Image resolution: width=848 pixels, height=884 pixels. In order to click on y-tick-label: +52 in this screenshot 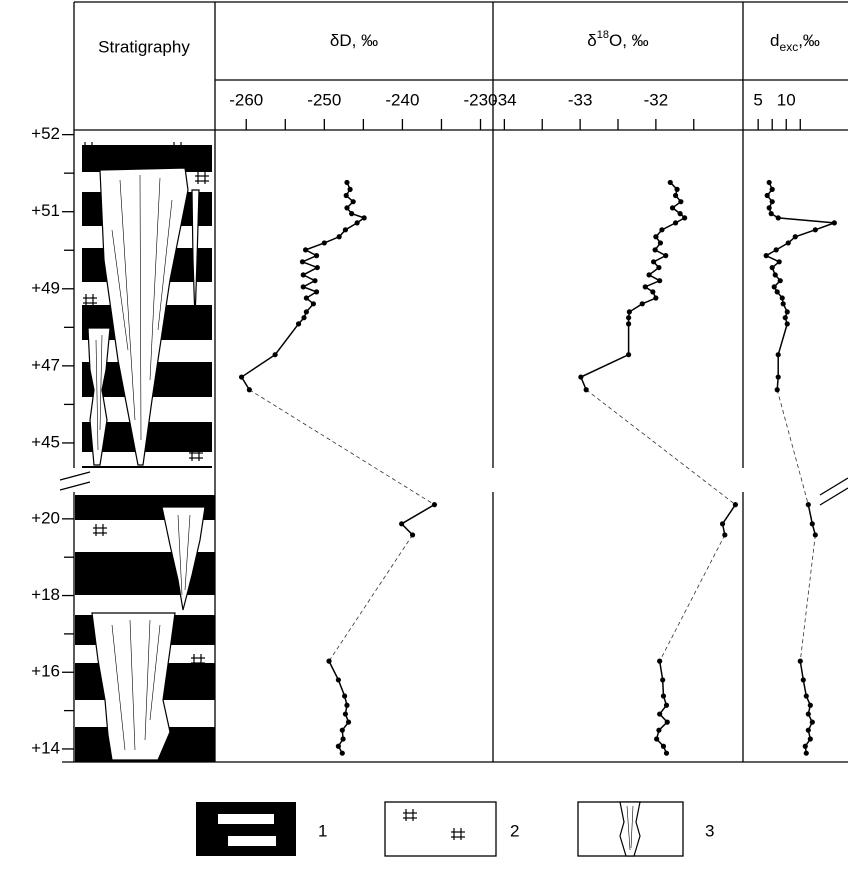, I will do `click(45, 133)`.